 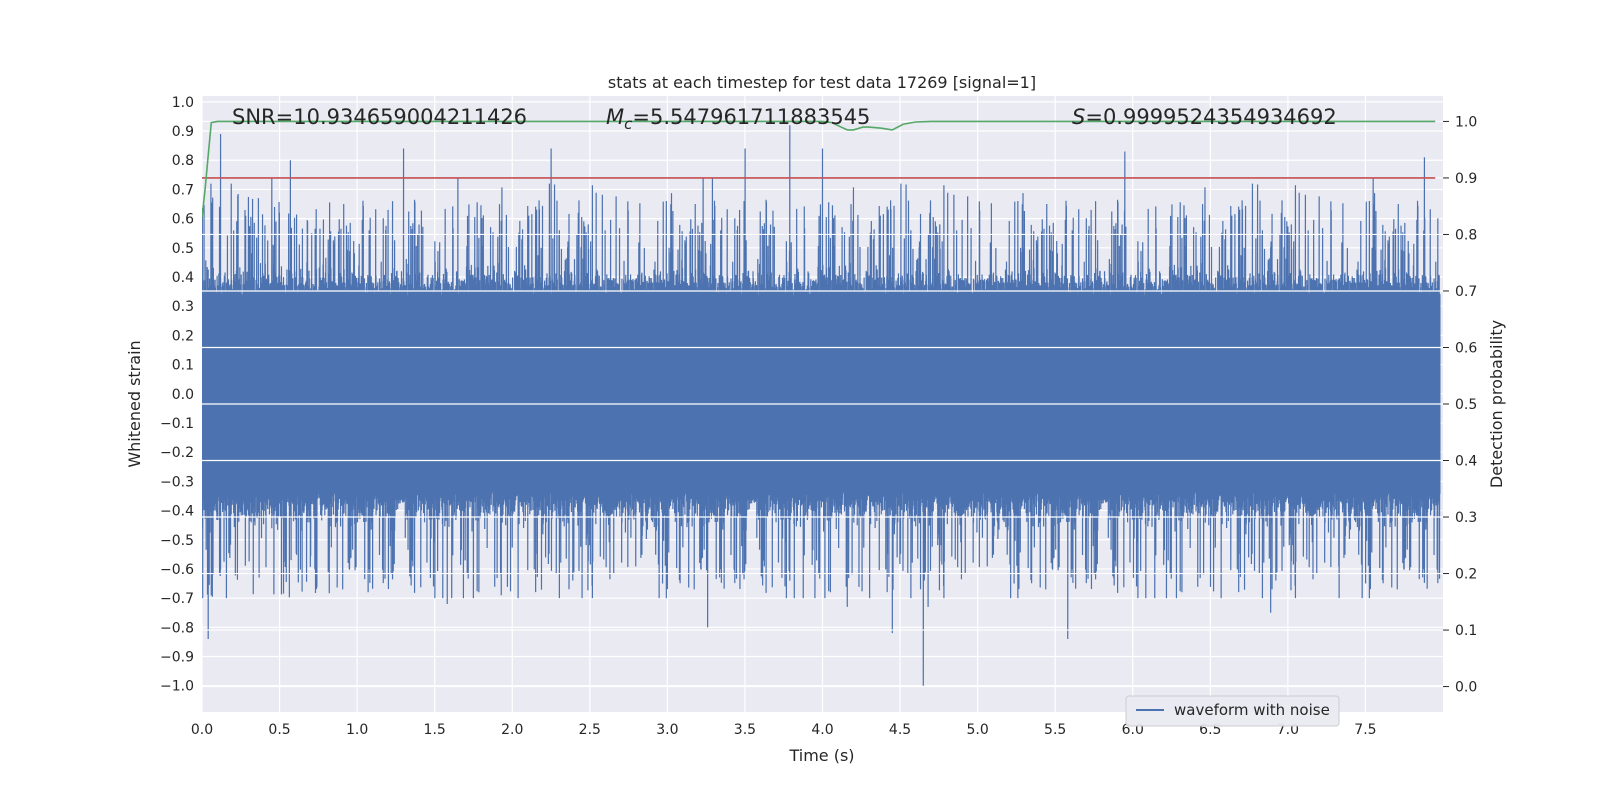 What do you see at coordinates (745, 730) in the screenshot?
I see `x-tick-label: 3.5` at bounding box center [745, 730].